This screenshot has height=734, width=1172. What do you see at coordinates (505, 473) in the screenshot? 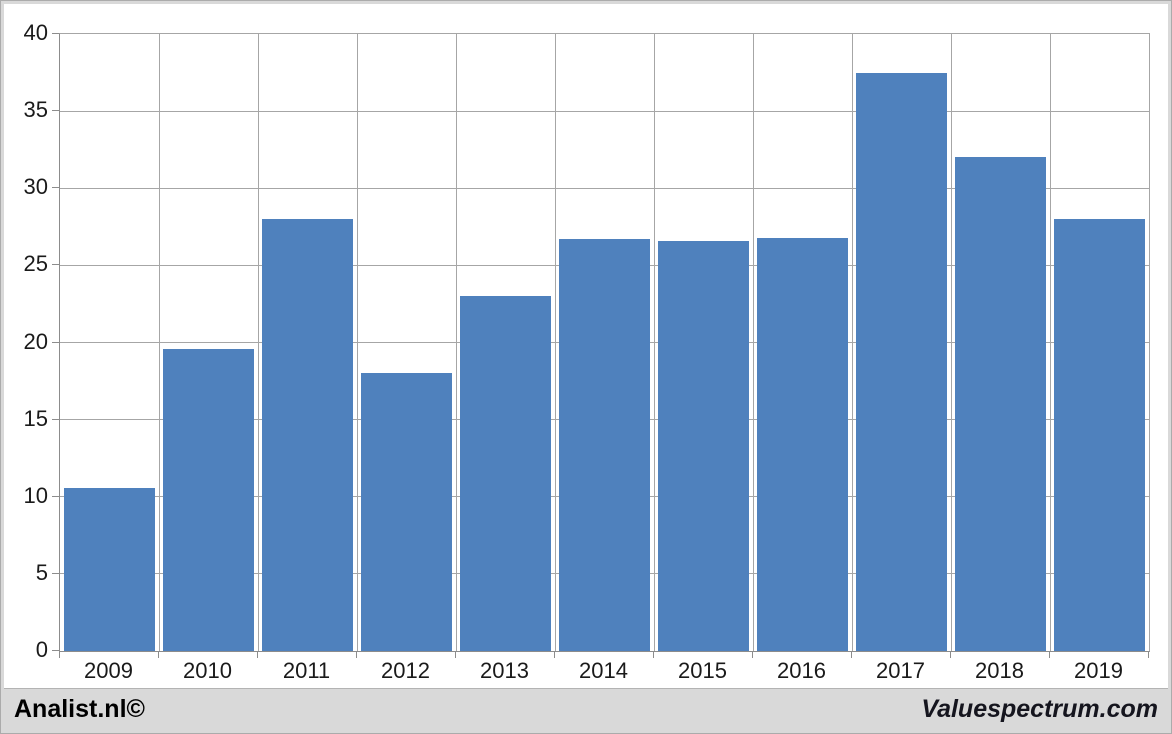
I see `bar-2013` at bounding box center [505, 473].